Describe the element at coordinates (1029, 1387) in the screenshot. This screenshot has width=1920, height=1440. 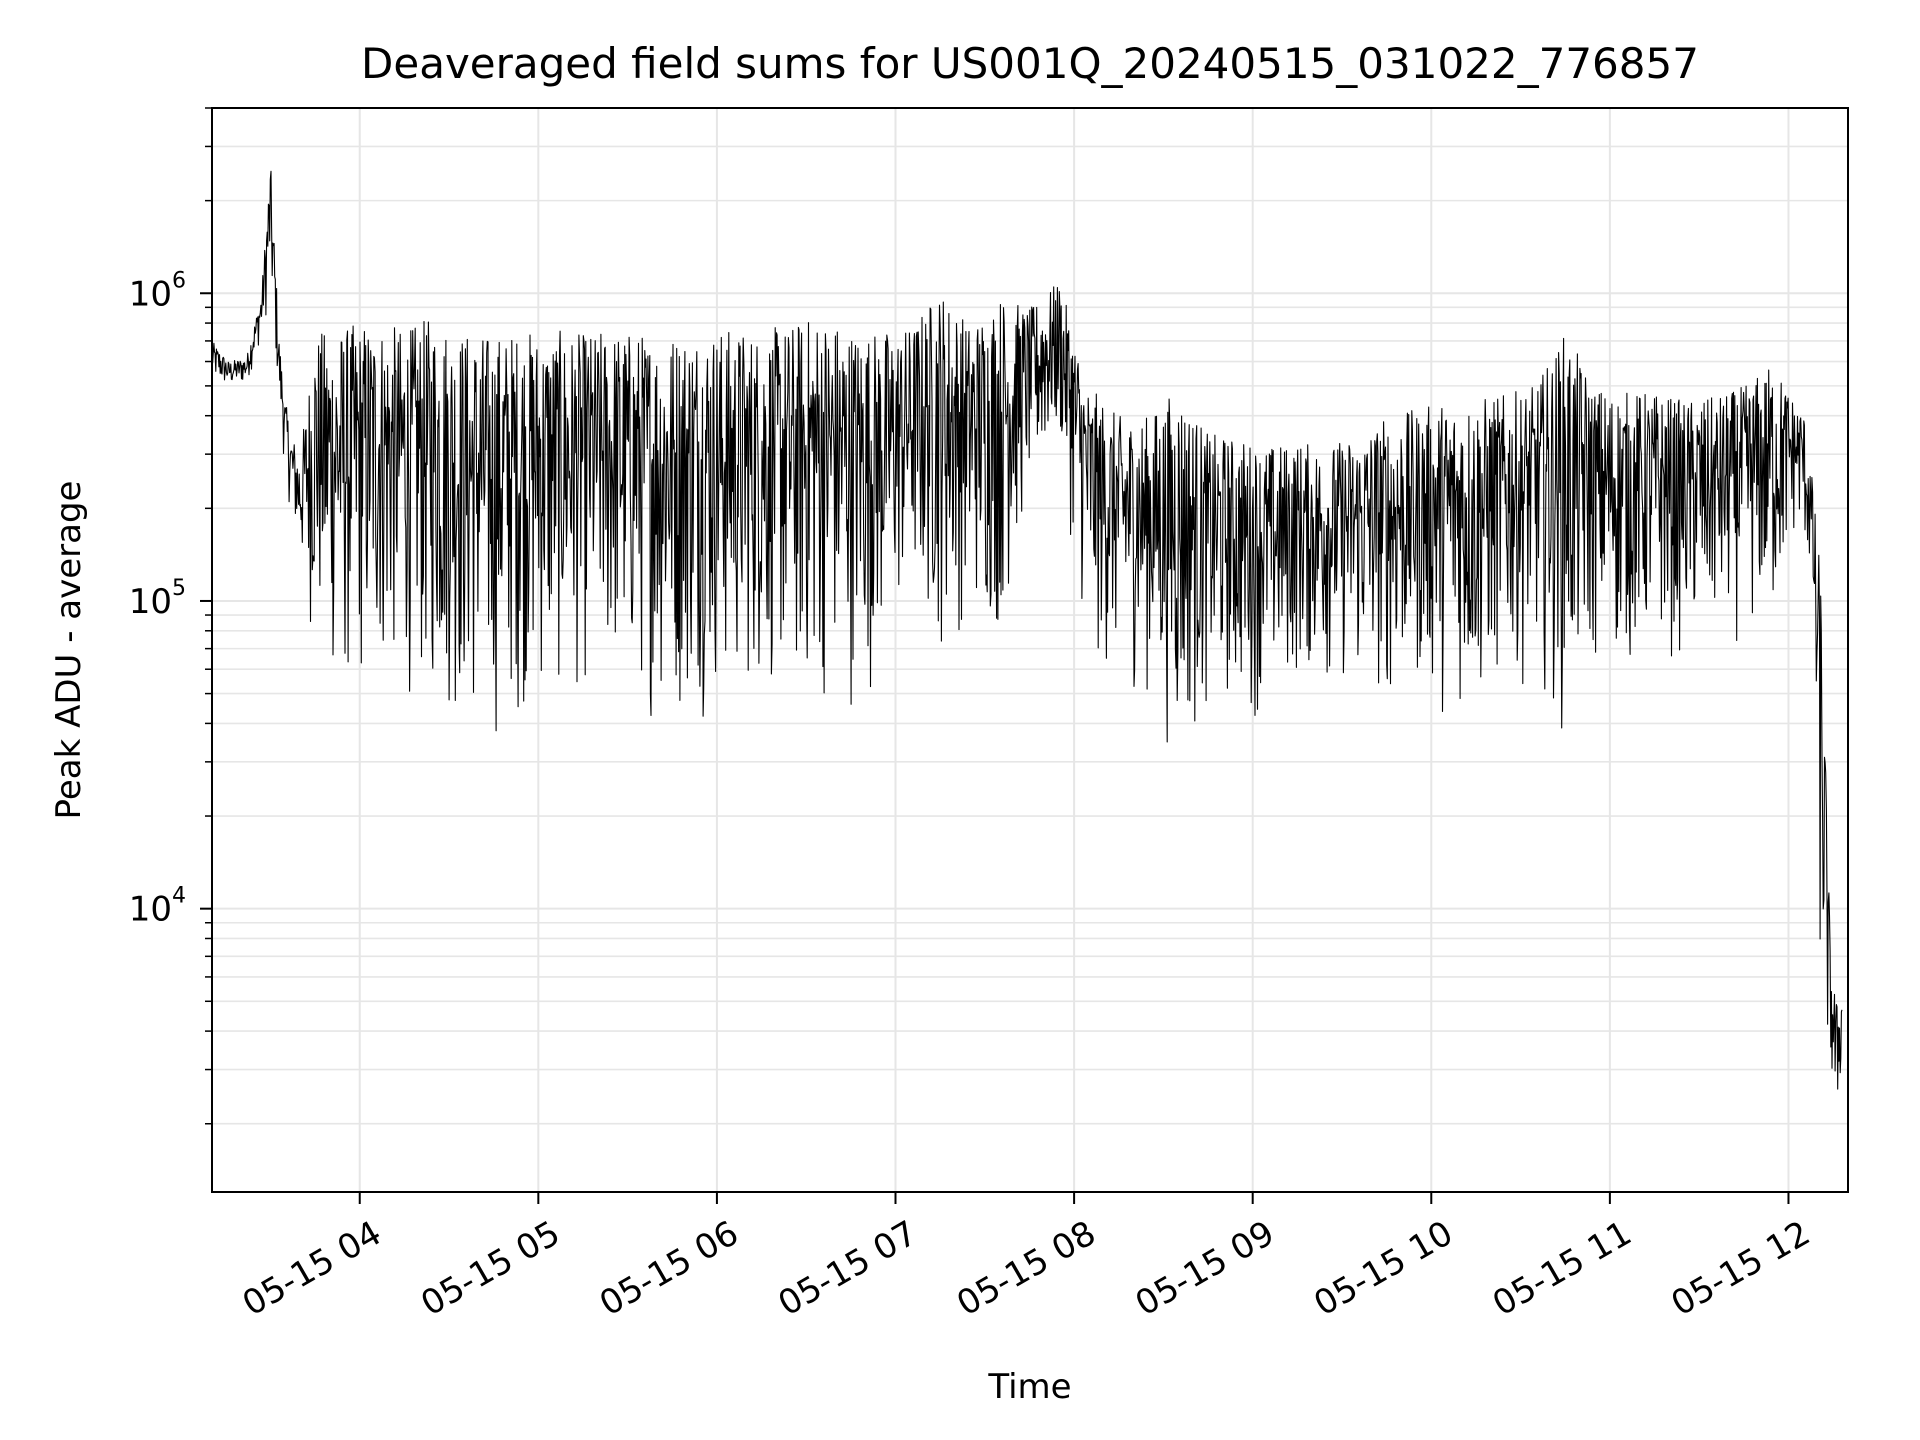
I see `x-axis-label: Time` at that location.